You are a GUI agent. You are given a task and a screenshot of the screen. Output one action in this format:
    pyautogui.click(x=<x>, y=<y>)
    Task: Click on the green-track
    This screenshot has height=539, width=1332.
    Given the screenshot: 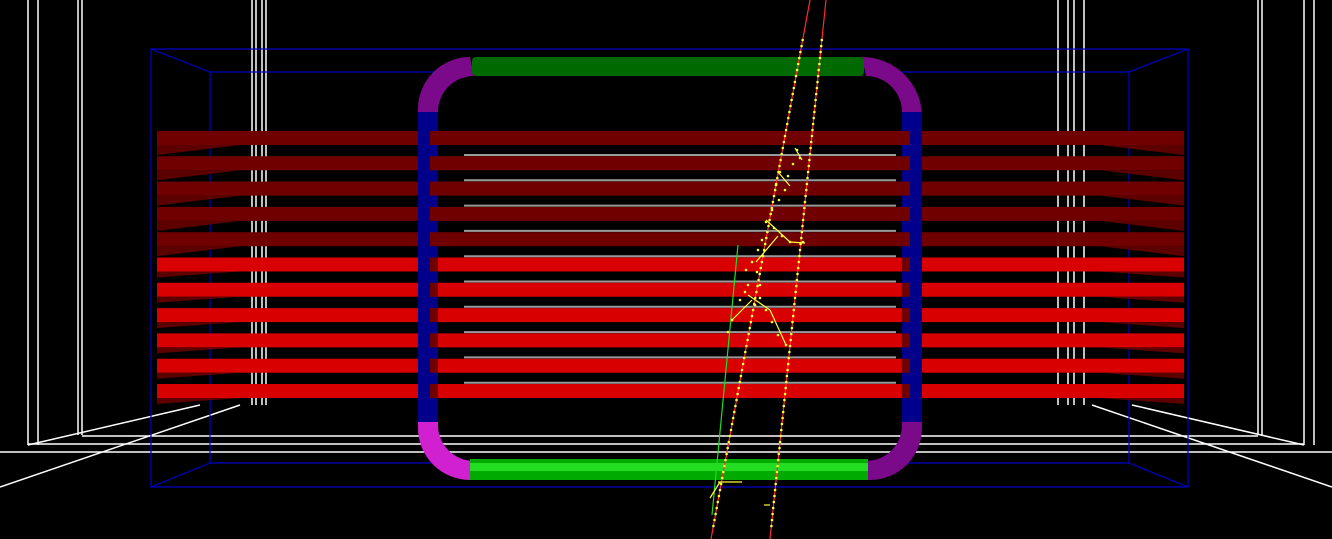 What is the action you would take?
    pyautogui.click(x=725, y=380)
    